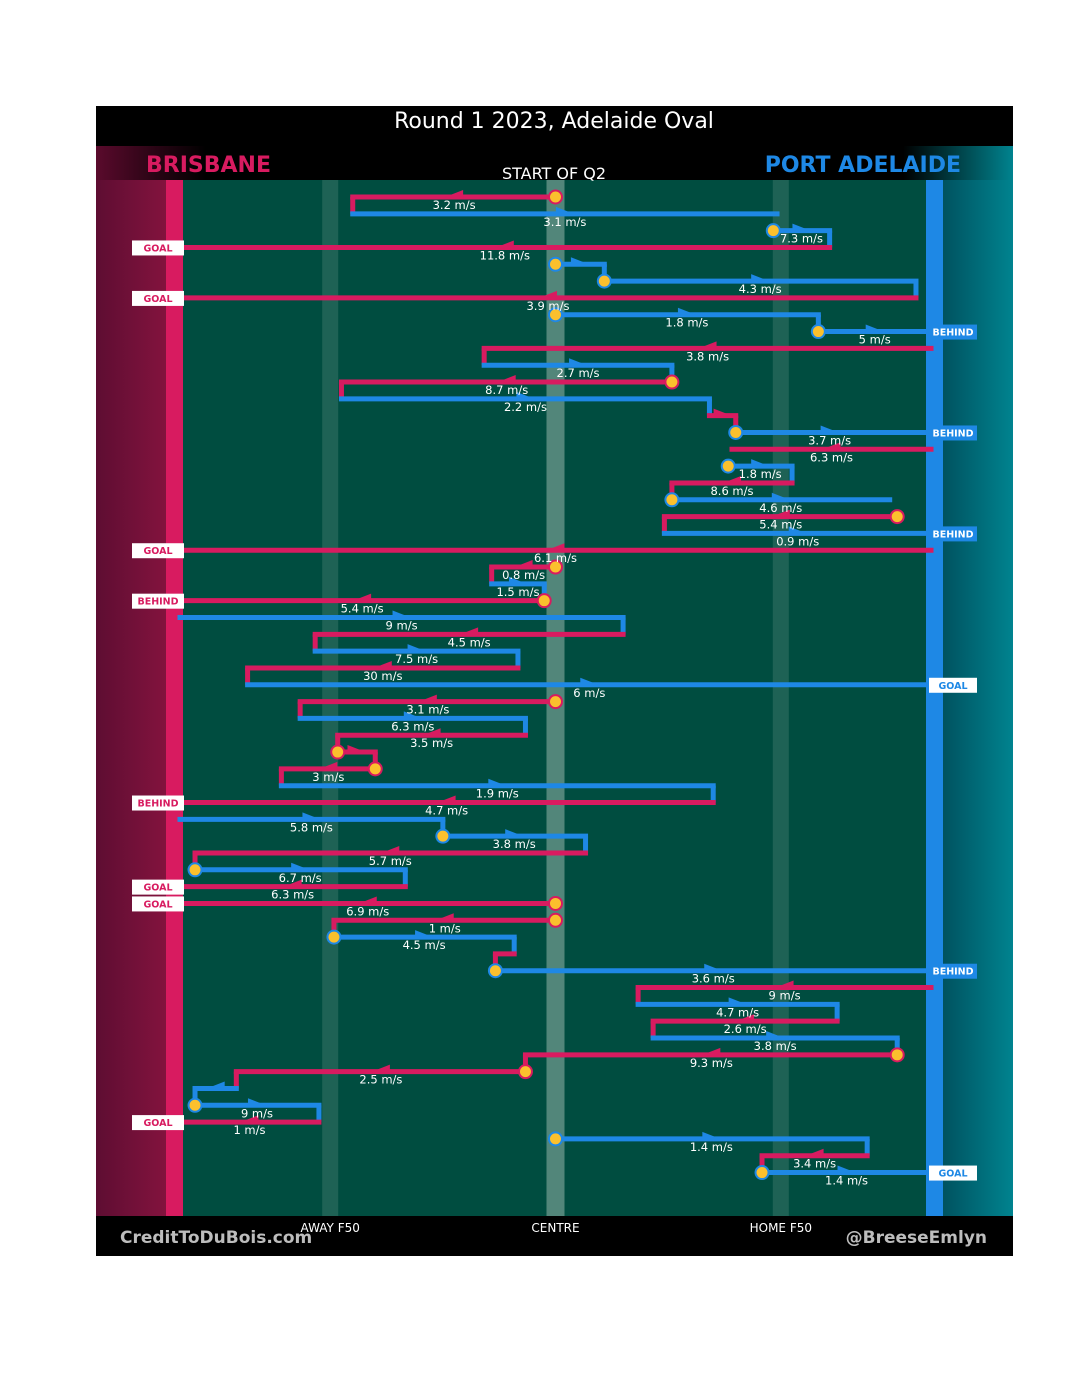 Image resolution: width=1080 pixels, height=1375 pixels. What do you see at coordinates (916, 1238) in the screenshot?
I see `credit-right: @BreeseEmlyn` at bounding box center [916, 1238].